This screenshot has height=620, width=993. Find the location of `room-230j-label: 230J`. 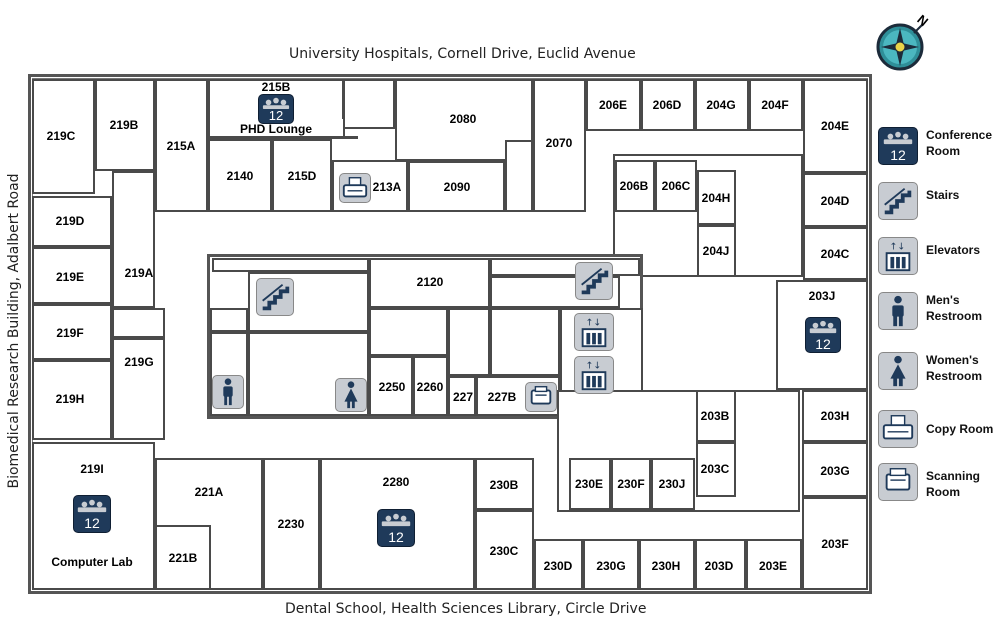

room-230j-label: 230J is located at coordinates (672, 484).